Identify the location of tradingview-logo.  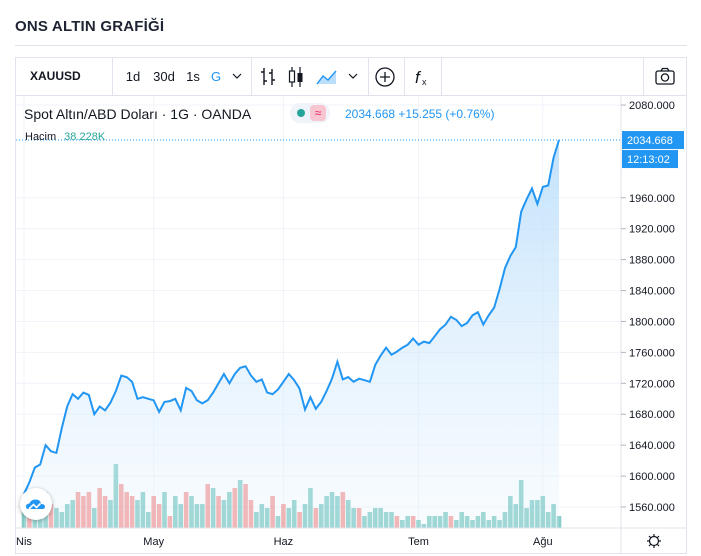
(36, 504).